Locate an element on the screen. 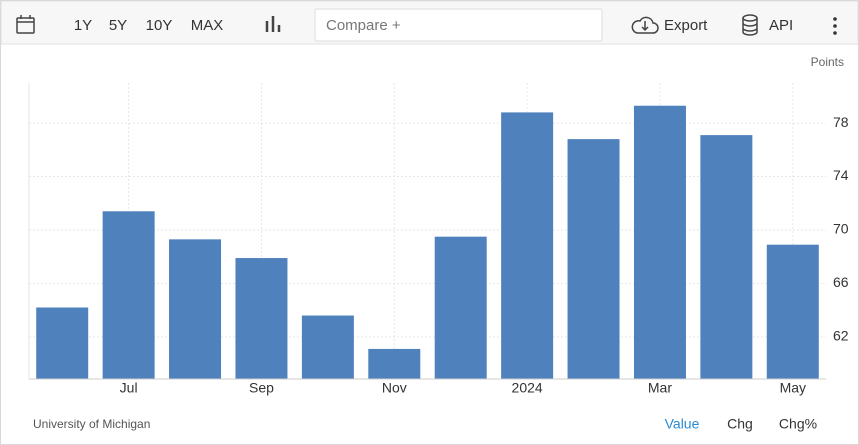  x-tick-label: 2024 is located at coordinates (527, 388).